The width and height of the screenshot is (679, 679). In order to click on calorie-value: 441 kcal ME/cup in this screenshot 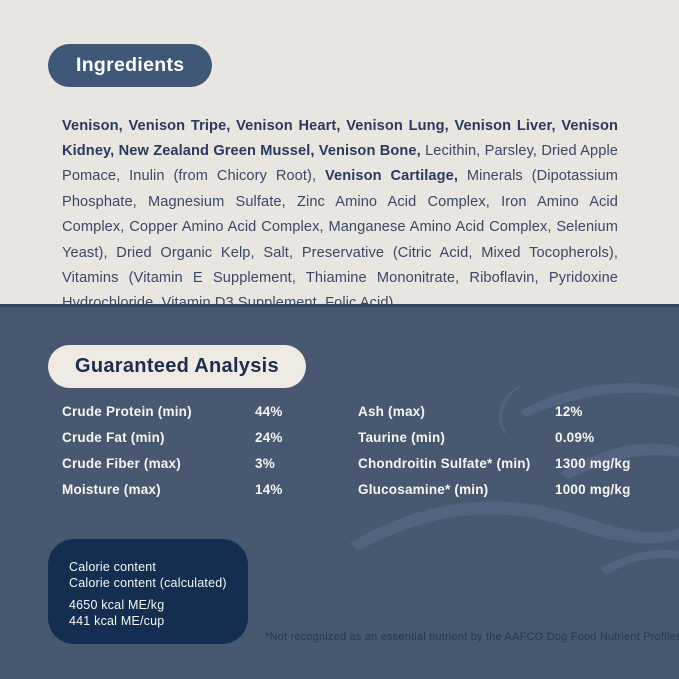, I will do `click(117, 620)`.